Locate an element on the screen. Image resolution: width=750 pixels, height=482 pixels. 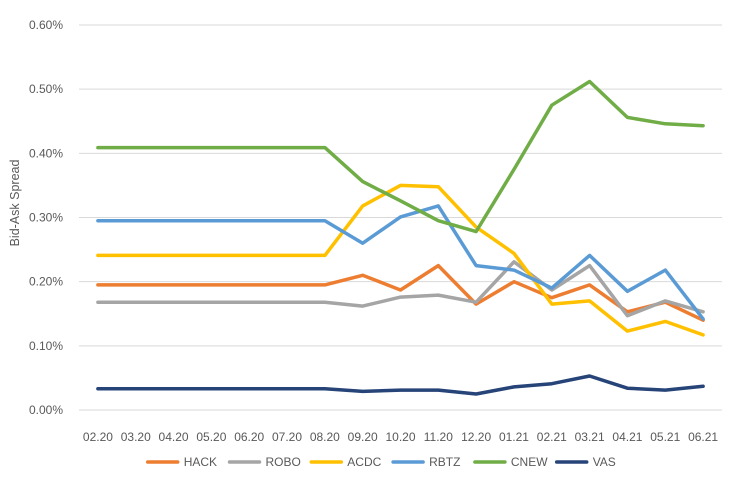
legend-label-vas: VAS is located at coordinates (604, 462).